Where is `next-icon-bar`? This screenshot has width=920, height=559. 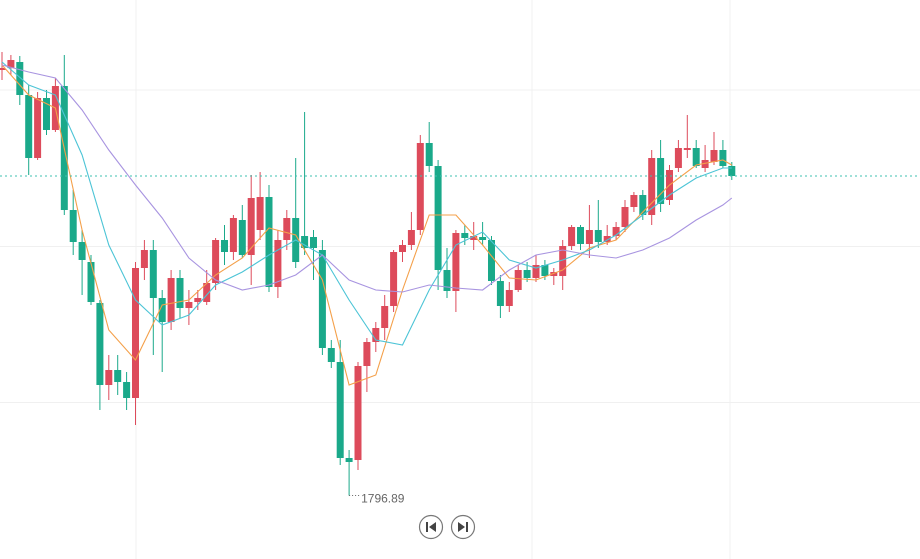
next-icon-bar is located at coordinates (467, 527).